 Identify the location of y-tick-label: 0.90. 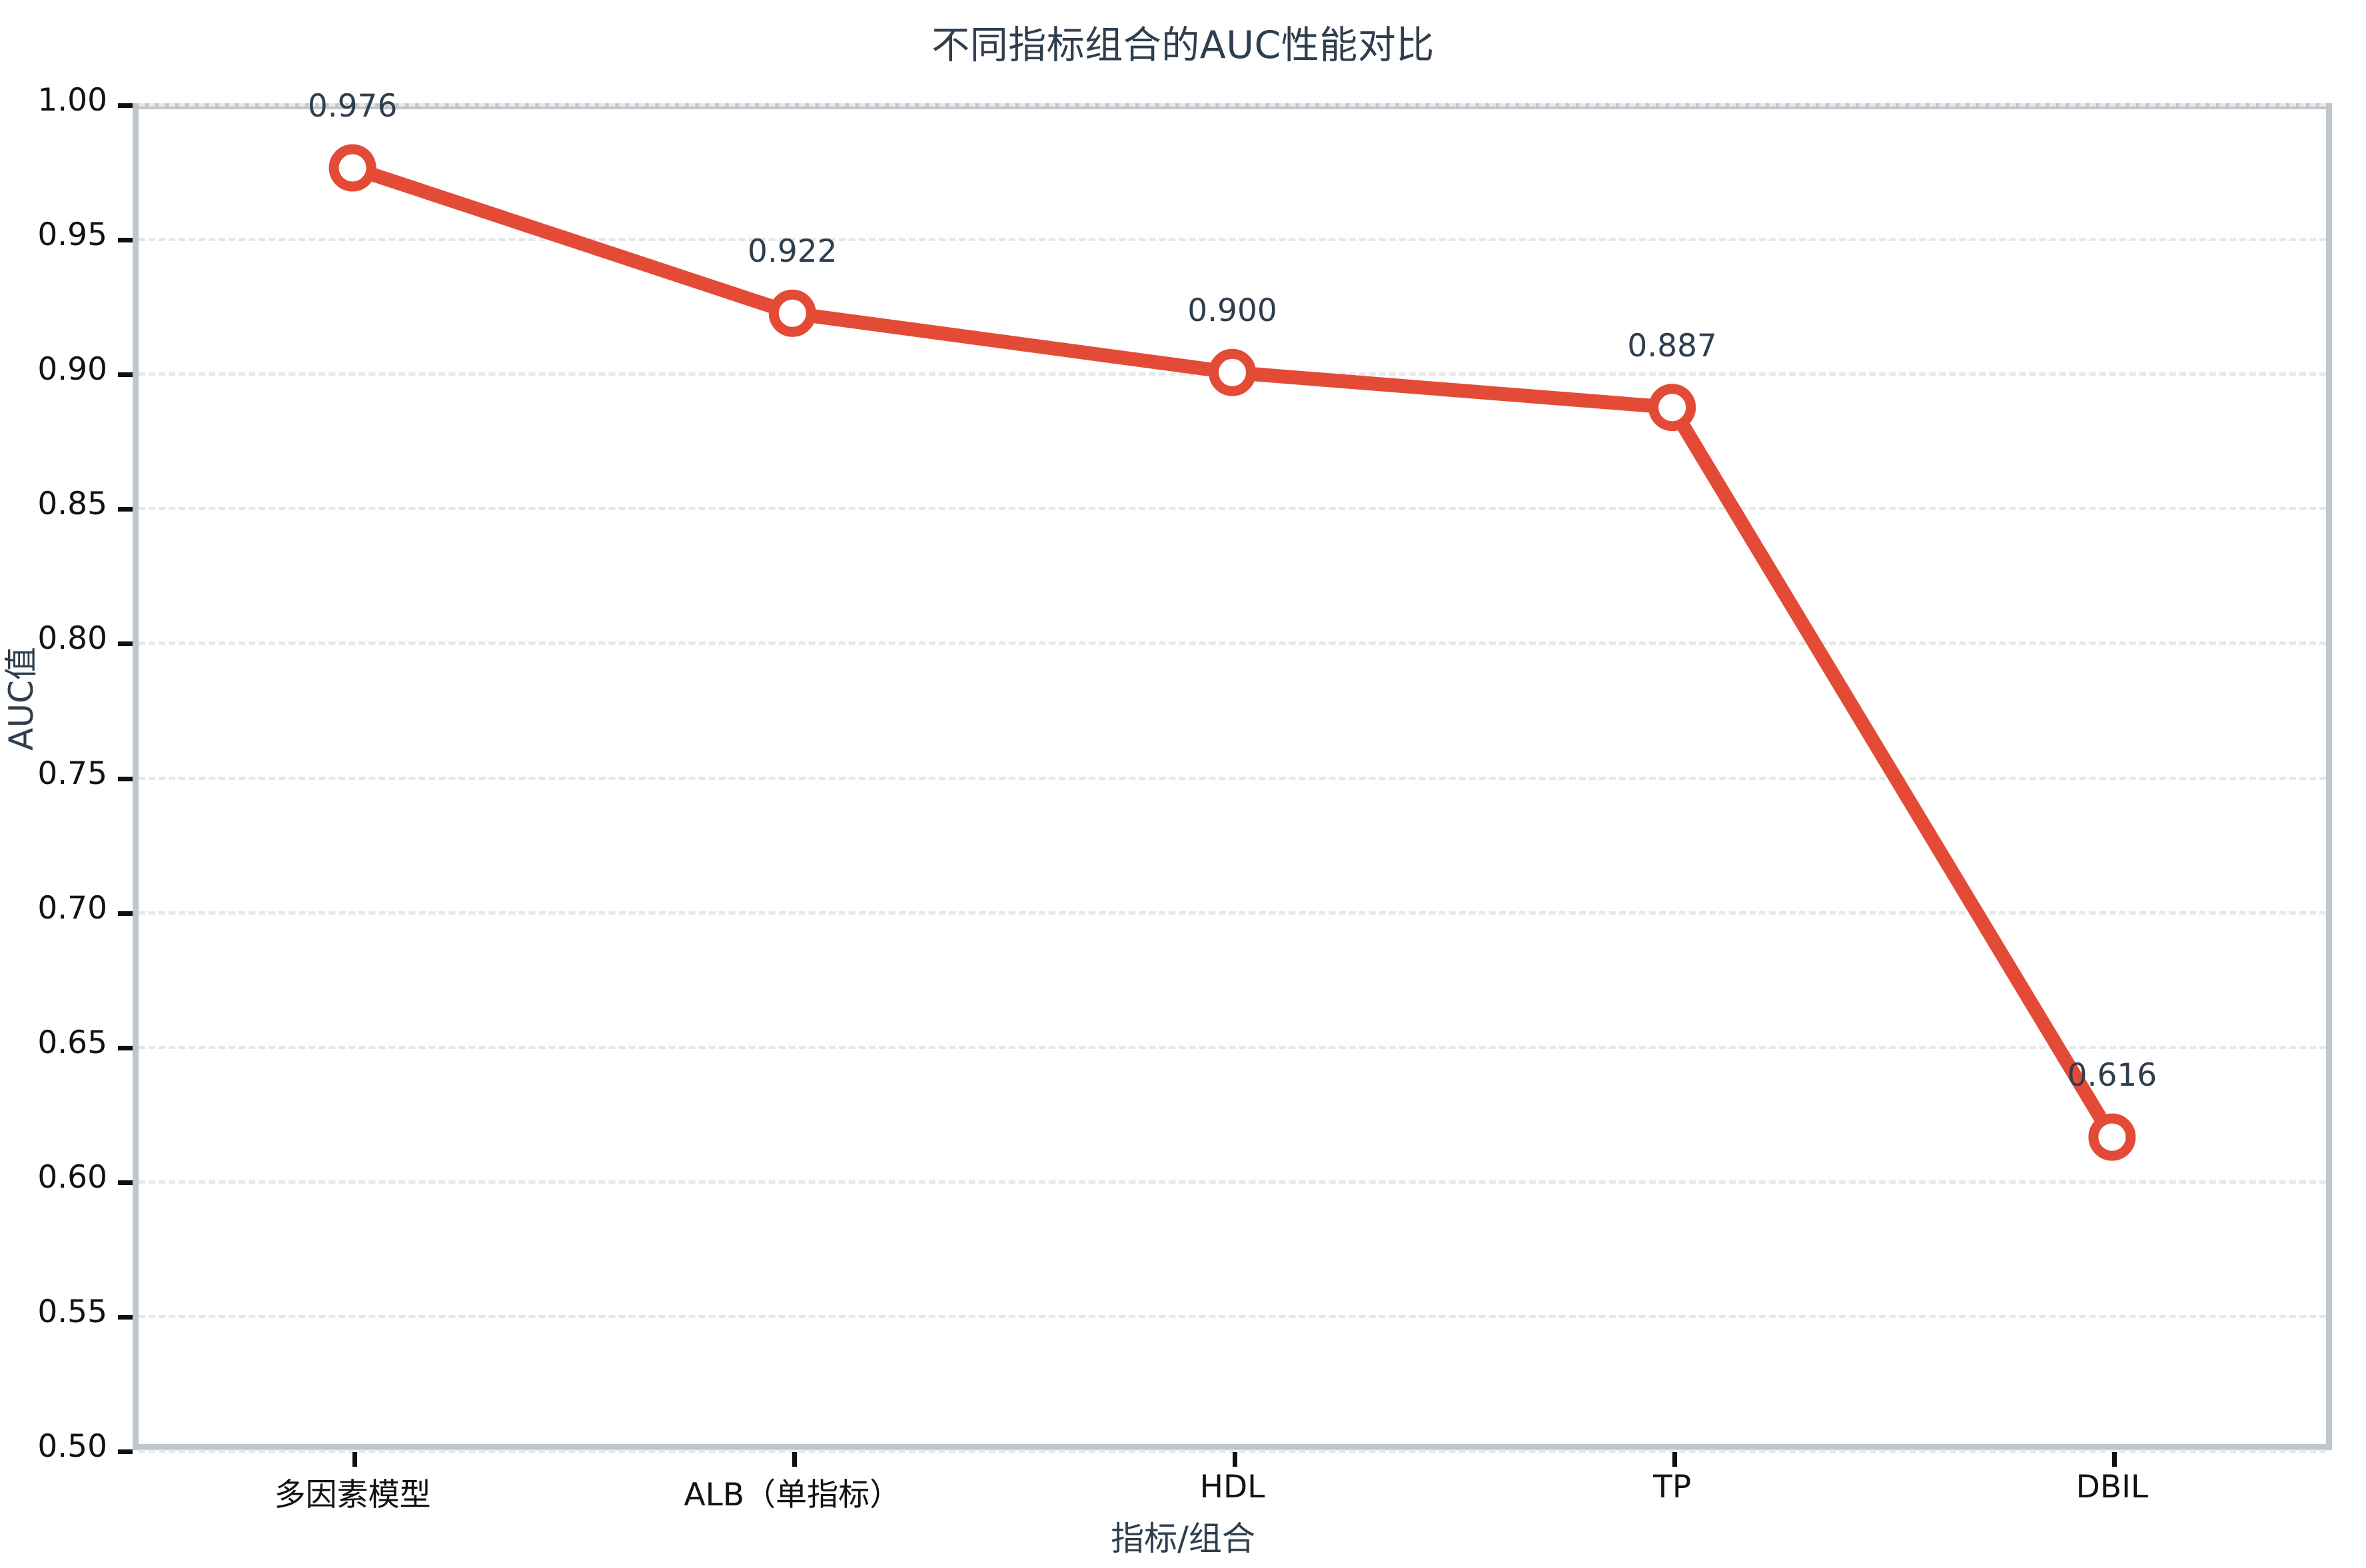
(72, 370).